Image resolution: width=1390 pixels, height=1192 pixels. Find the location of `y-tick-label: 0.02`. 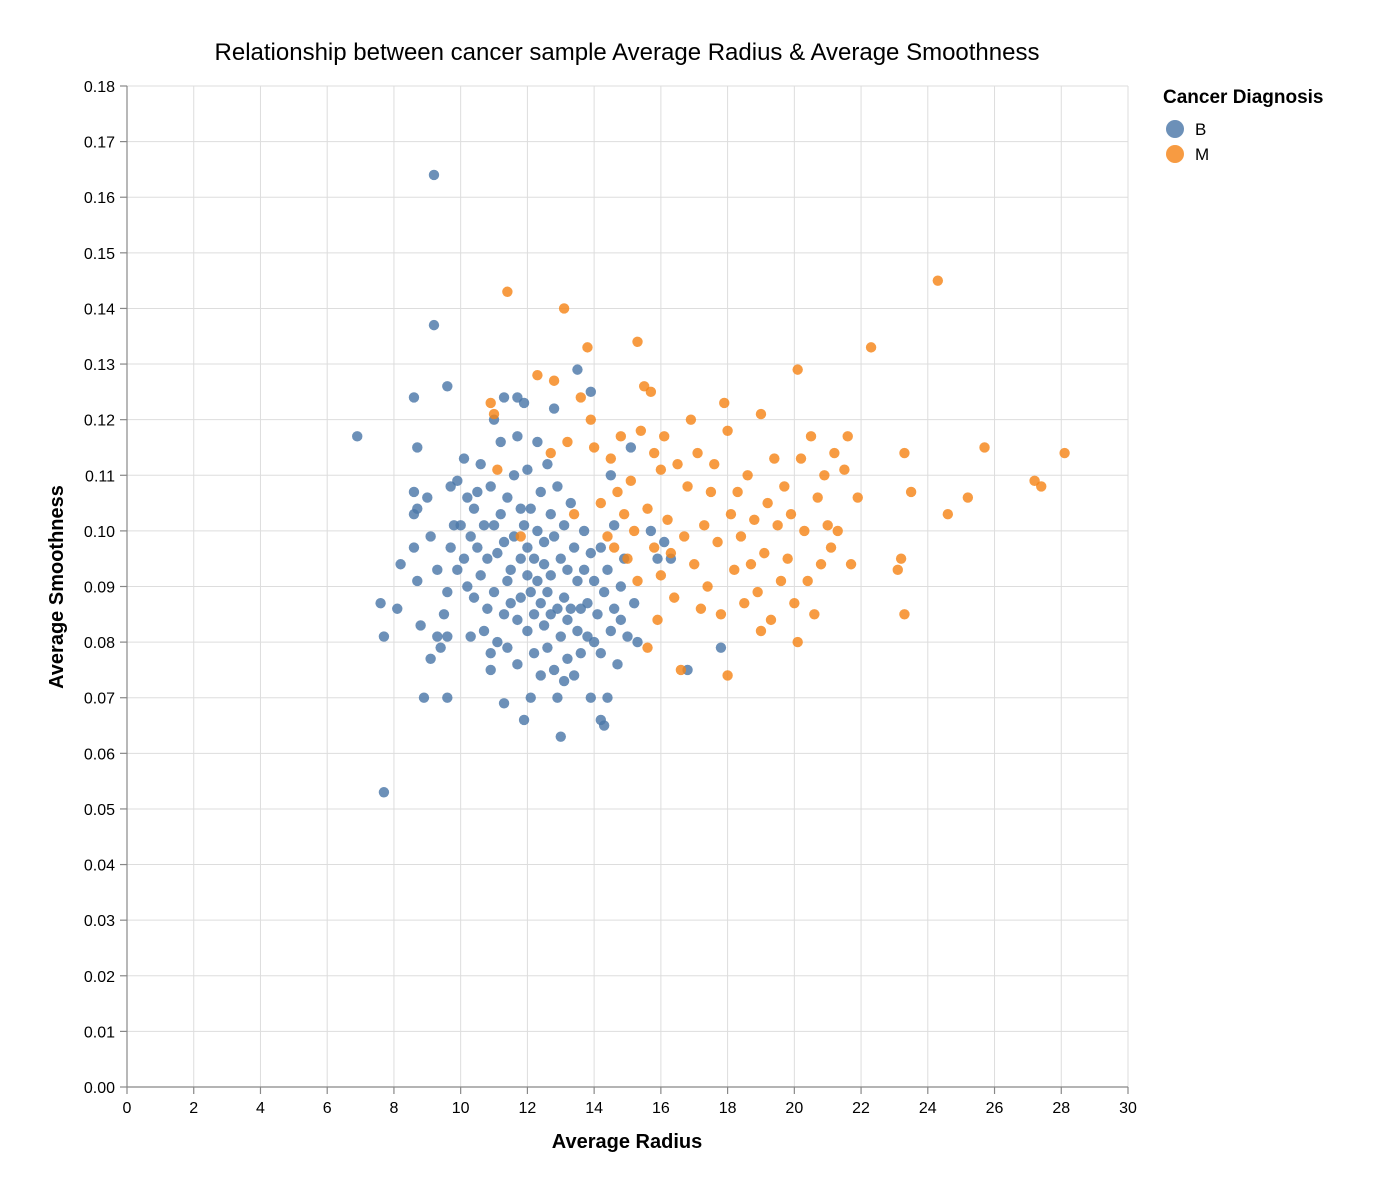

y-tick-label: 0.02 is located at coordinates (99, 977).